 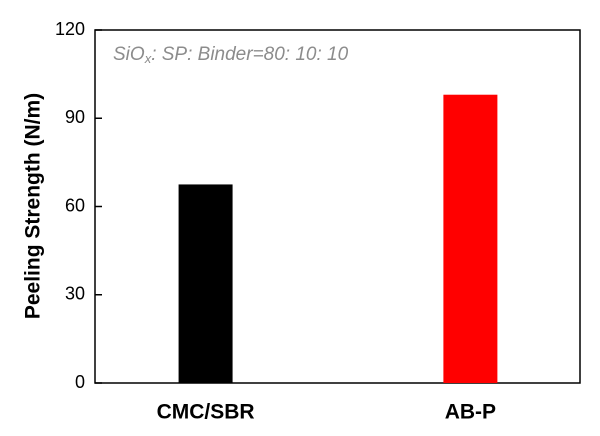 I want to click on annotation-part: SiO, so click(x=129, y=54).